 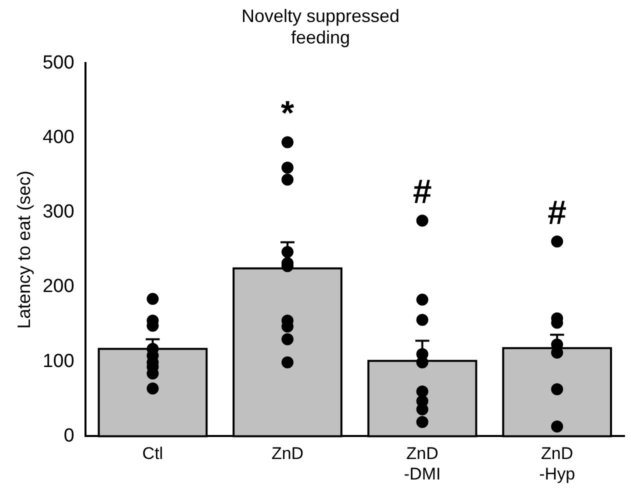 What do you see at coordinates (557, 464) in the screenshot?
I see `x-tick-label: ZnD -Hyp` at bounding box center [557, 464].